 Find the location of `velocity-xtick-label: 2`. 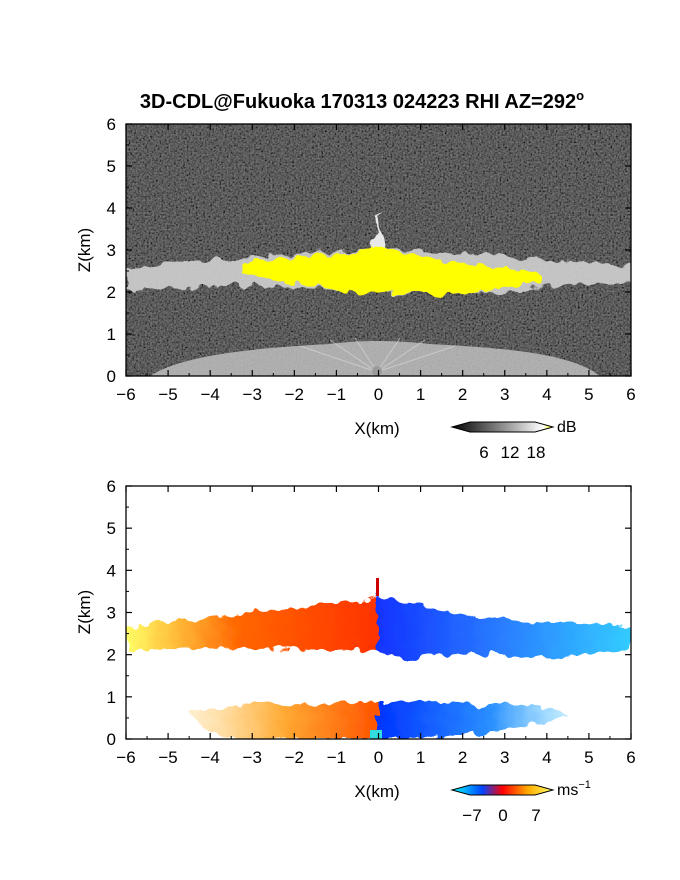

velocity-xtick-label: 2 is located at coordinates (462, 757).